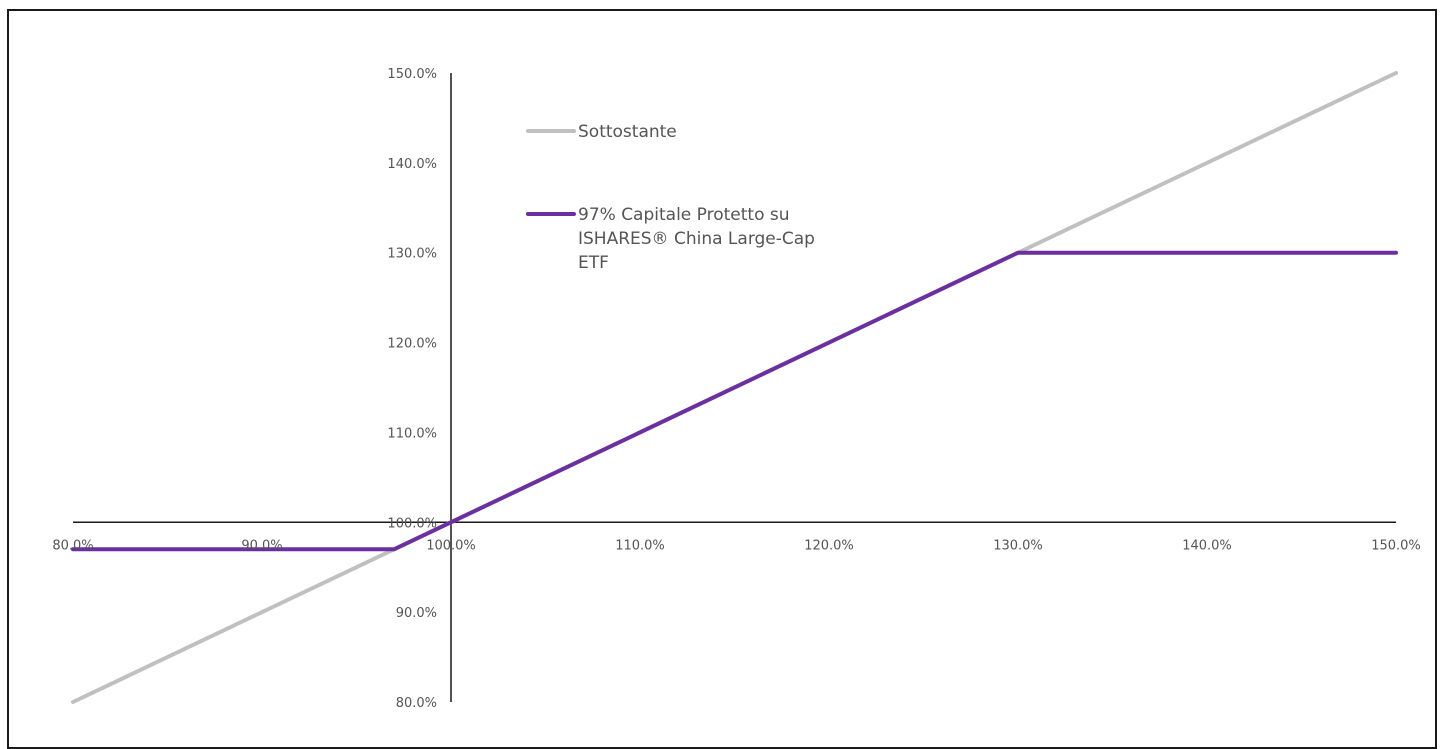 This screenshot has width=1445, height=749. Describe the element at coordinates (696, 239) in the screenshot. I see `legend-label: ISHARES® China Large-Cap` at that location.